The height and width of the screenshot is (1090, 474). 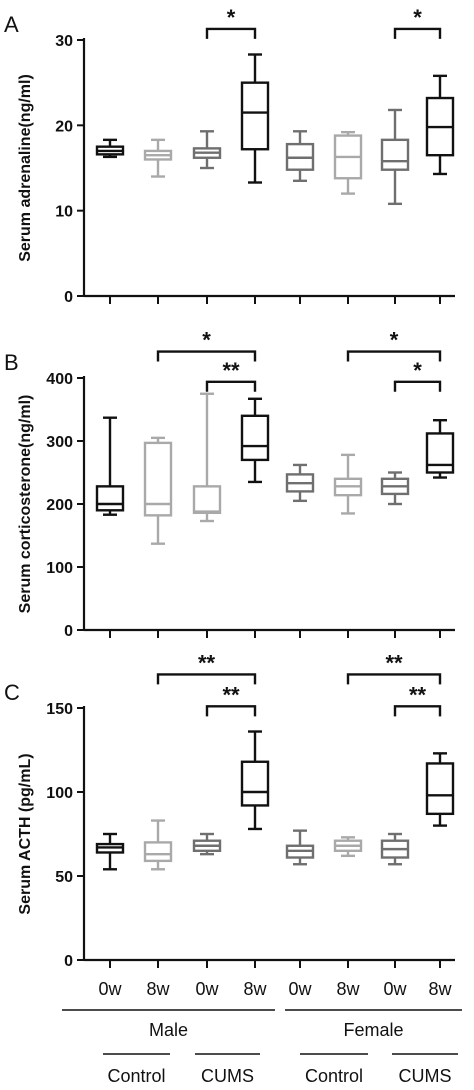 I want to click on y-axis-label: Serum corticosterone(ng/ml), so click(x=25, y=504).